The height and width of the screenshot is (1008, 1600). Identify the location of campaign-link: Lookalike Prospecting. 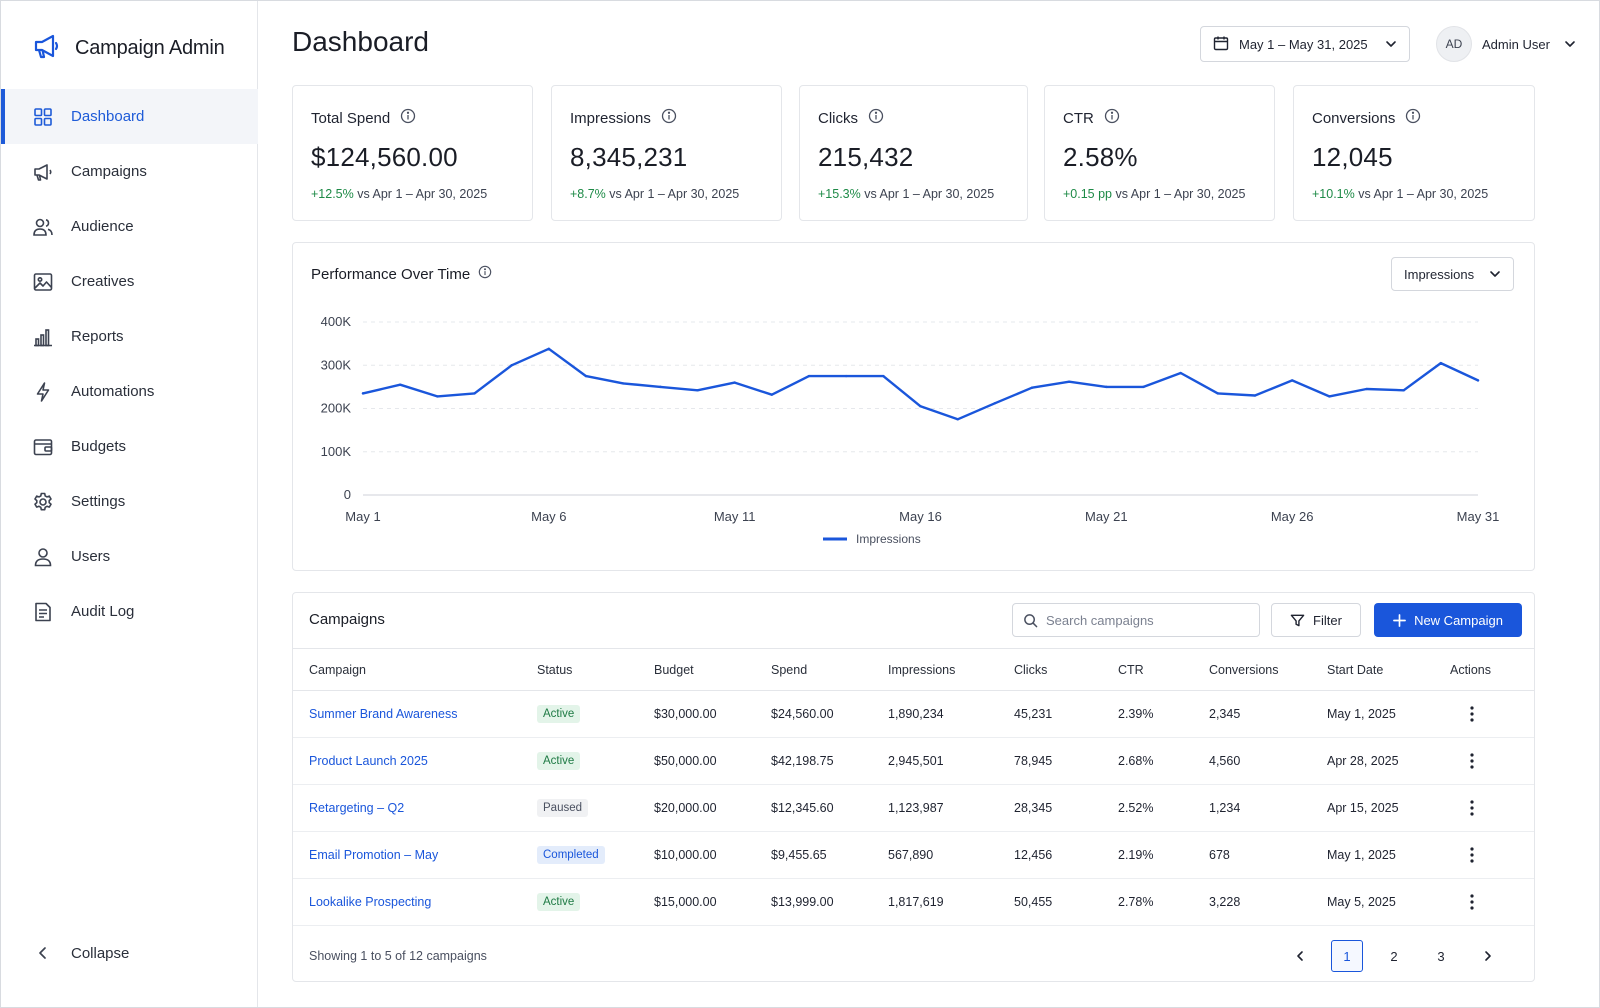
(370, 902).